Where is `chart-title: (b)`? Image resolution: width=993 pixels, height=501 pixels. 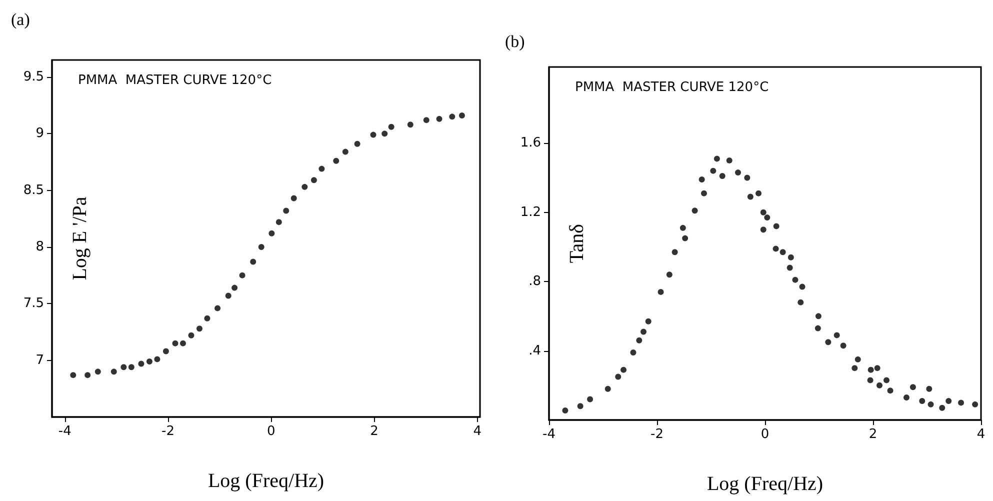
chart-title: (b) is located at coordinates (515, 41).